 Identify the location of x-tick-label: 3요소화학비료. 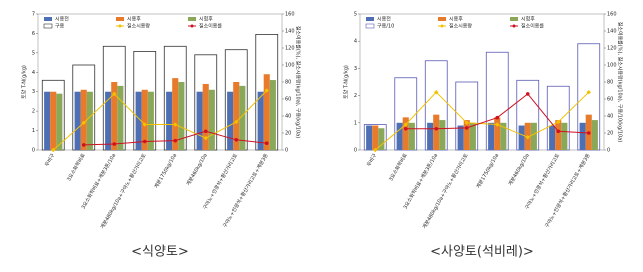
(398, 167).